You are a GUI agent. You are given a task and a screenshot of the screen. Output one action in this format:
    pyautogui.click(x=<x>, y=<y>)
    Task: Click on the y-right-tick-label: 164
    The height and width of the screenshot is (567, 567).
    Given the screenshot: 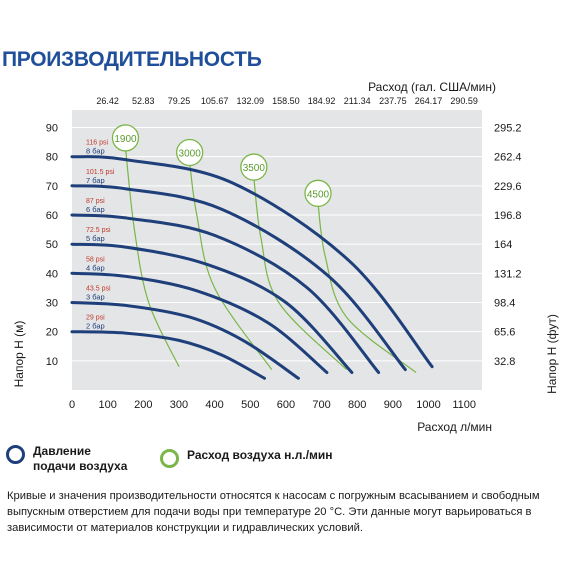 What is the action you would take?
    pyautogui.click(x=503, y=245)
    